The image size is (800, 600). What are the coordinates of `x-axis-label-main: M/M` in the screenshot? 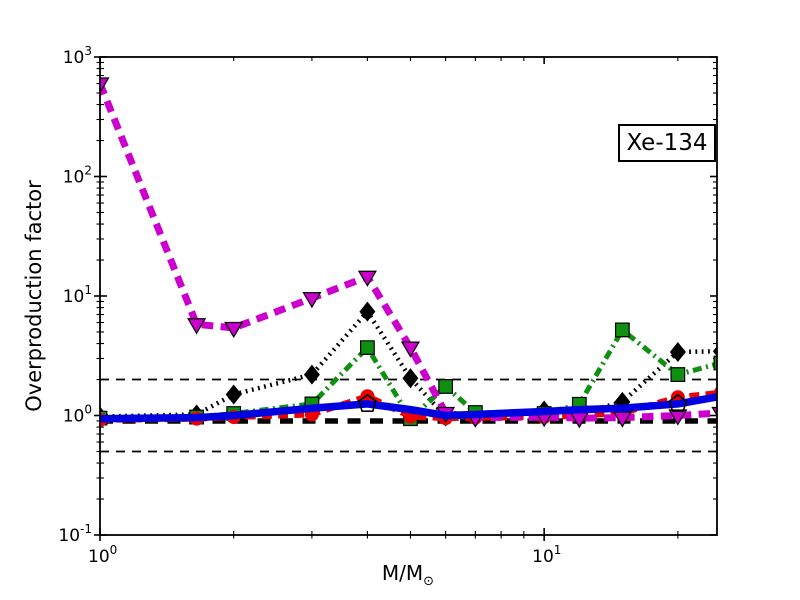 It's located at (402, 573).